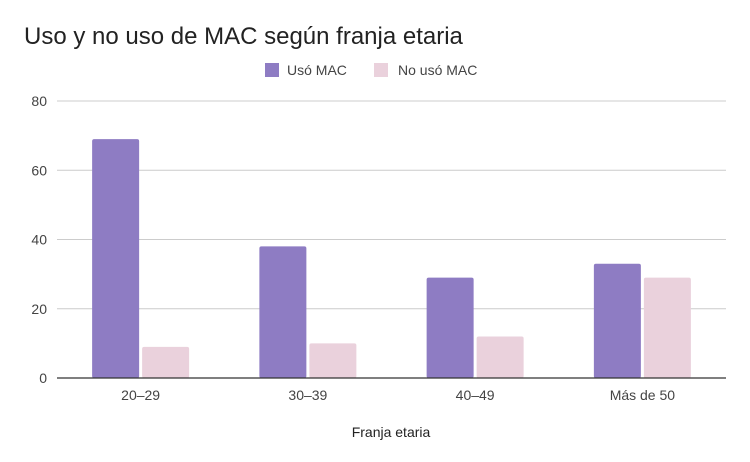  Describe the element at coordinates (140, 395) in the screenshot. I see `x-tick-label-20-29: 20–29` at that location.